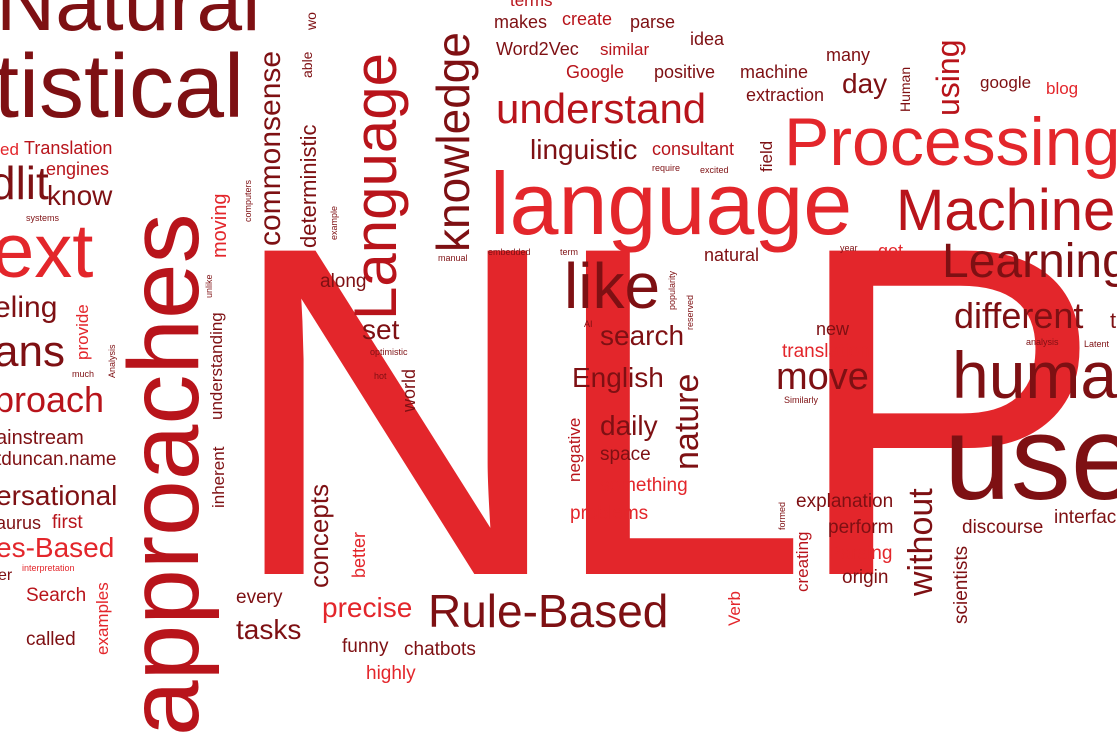  Describe the element at coordinates (584, 149) in the screenshot. I see `word-linguistic: linguistic` at that location.